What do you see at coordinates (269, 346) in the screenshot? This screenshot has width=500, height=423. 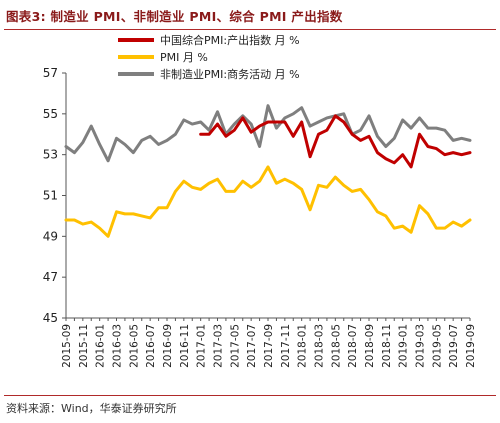 I see `x-tick-label: 2017-09` at bounding box center [269, 346].